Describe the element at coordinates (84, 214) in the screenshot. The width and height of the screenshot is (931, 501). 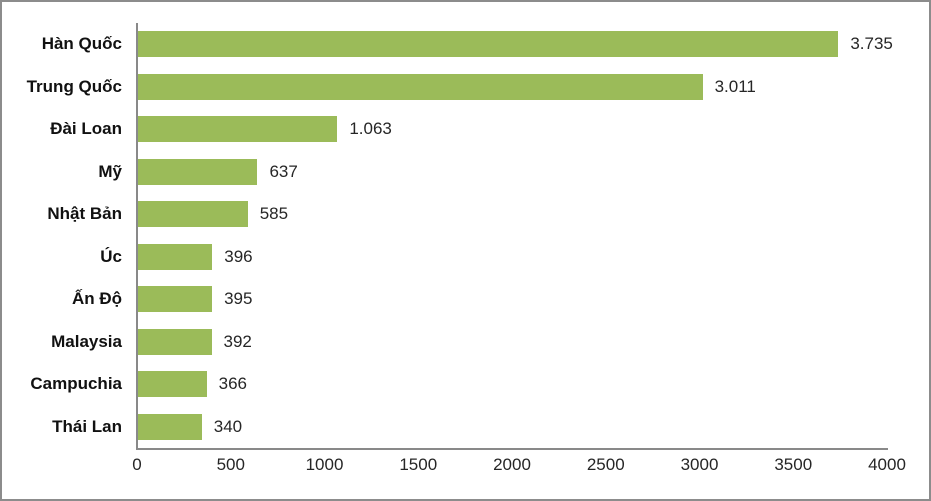
I see `category-label: Nhật Bản` at that location.